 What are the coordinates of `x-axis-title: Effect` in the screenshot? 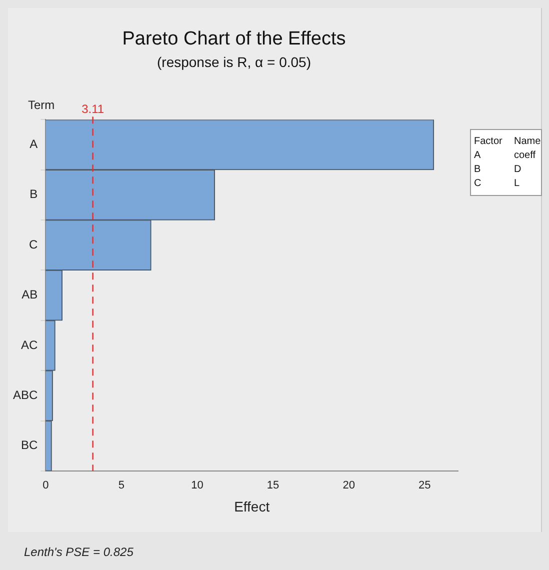 It's located at (252, 506).